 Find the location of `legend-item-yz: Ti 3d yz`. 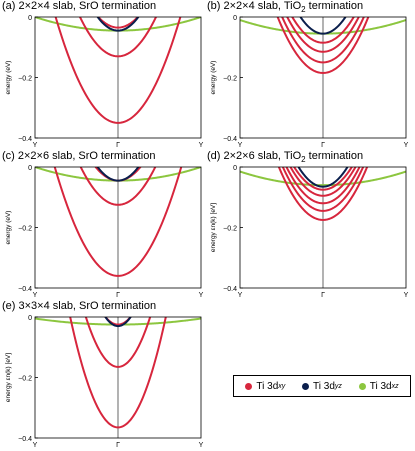

legend-item-yz: Ti 3d yz is located at coordinates (322, 386).